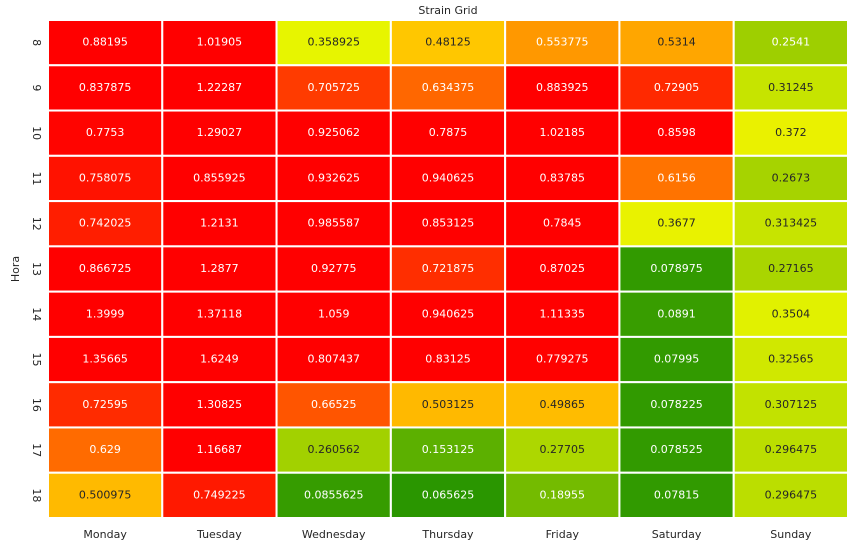  What do you see at coordinates (105, 494) in the screenshot?
I see `cell-label: 0.500975` at bounding box center [105, 494].